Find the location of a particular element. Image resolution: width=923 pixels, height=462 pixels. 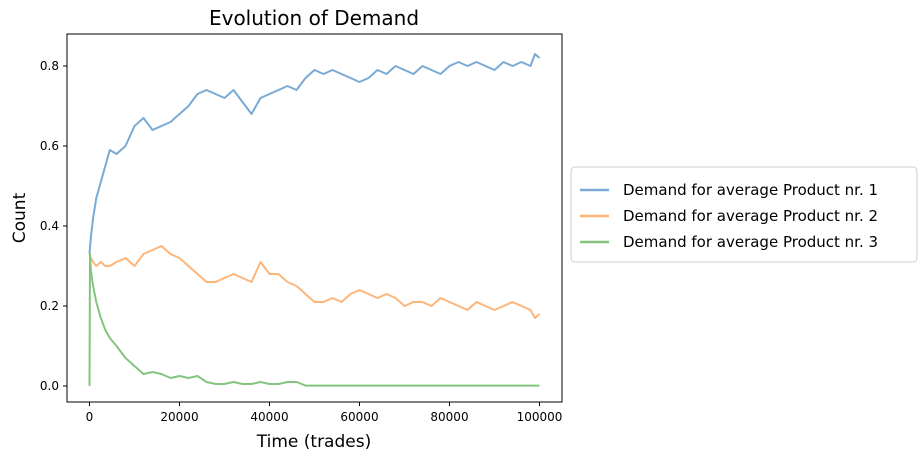

legend-box is located at coordinates (744, 214).